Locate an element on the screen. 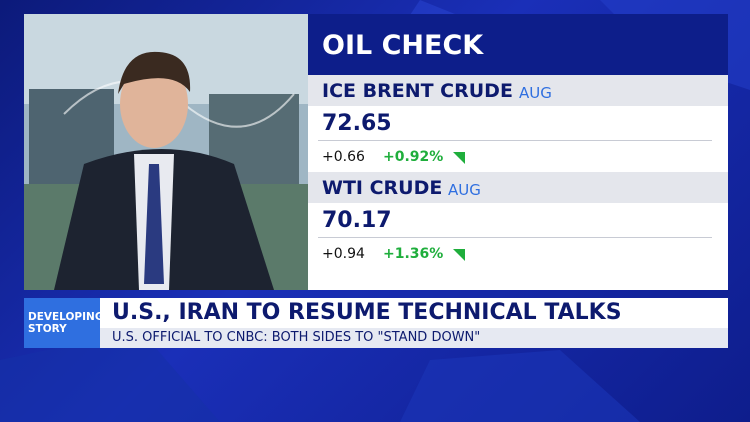  quote-change: +0.94 is located at coordinates (343, 254).